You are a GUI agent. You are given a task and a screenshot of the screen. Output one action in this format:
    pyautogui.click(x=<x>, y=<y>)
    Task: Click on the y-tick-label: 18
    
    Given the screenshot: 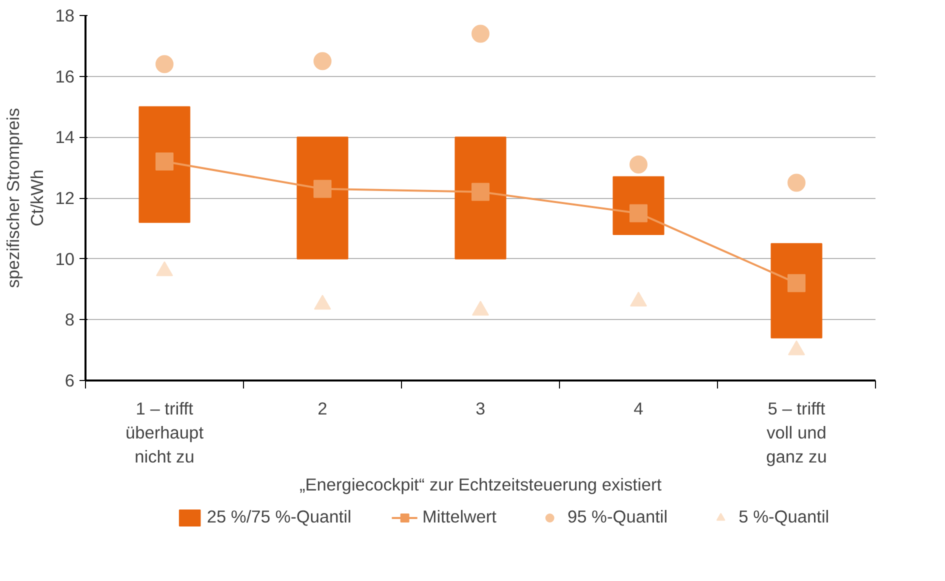 What is the action you would take?
    pyautogui.click(x=65, y=16)
    